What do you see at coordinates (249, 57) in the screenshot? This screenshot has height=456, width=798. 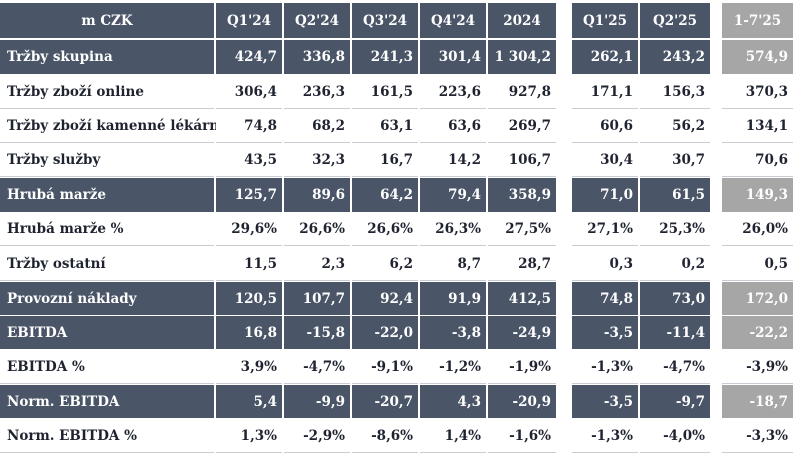 I see `table-cell: 424,7` at bounding box center [249, 57].